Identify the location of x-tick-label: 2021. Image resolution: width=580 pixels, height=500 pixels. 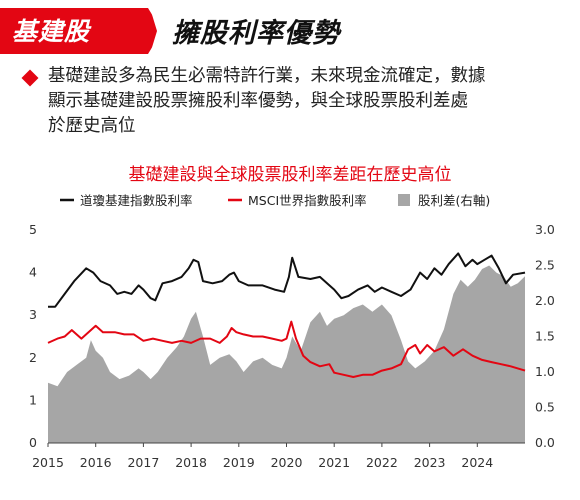
(334, 462).